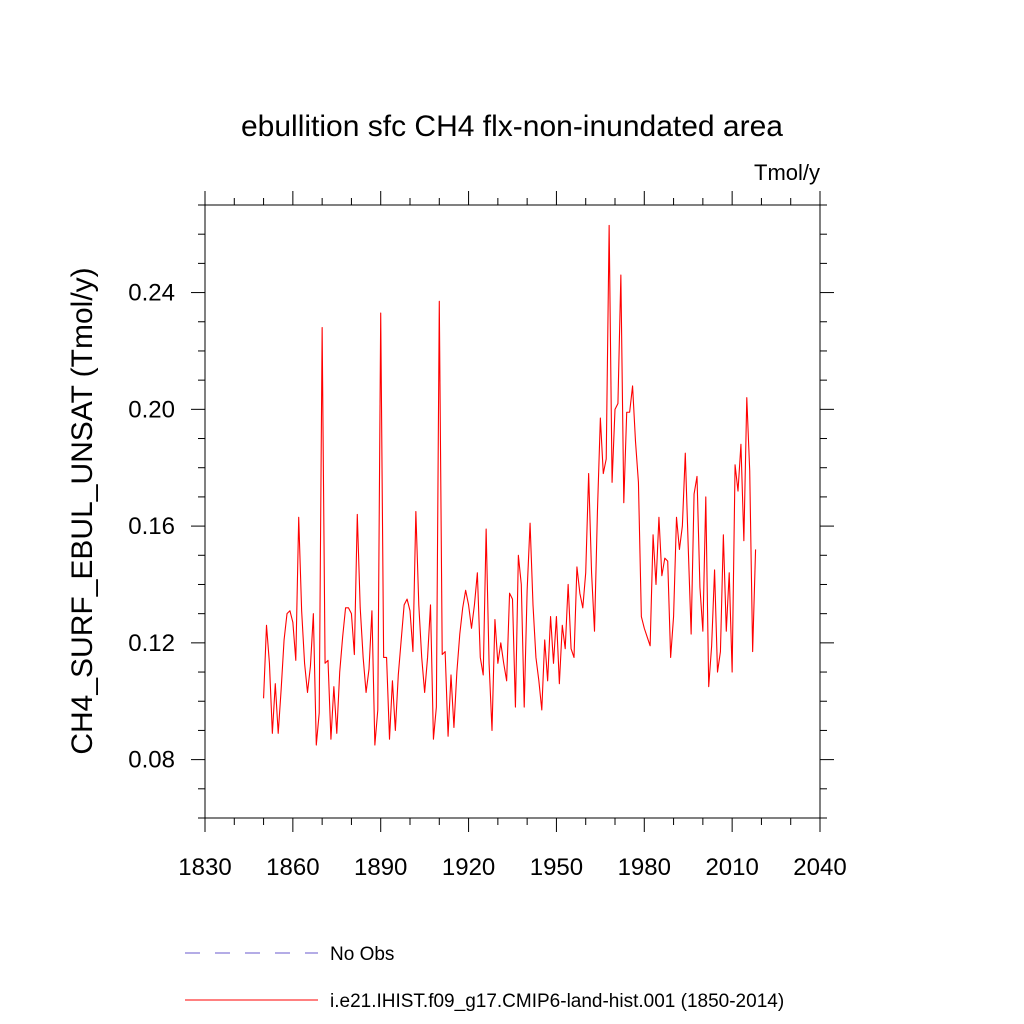  What do you see at coordinates (468, 867) in the screenshot?
I see `x-tick-label: 1920` at bounding box center [468, 867].